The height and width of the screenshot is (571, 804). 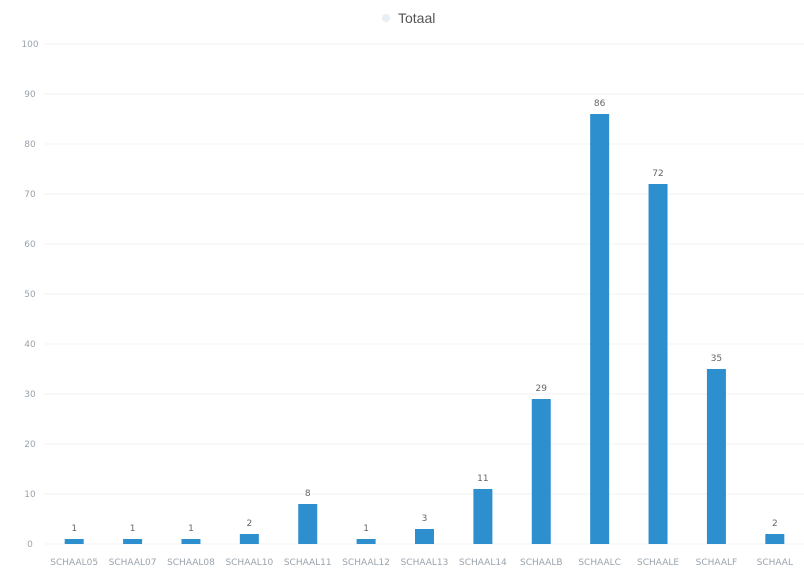 What do you see at coordinates (191, 563) in the screenshot?
I see `x-tick-label: SCHAAL08` at bounding box center [191, 563].